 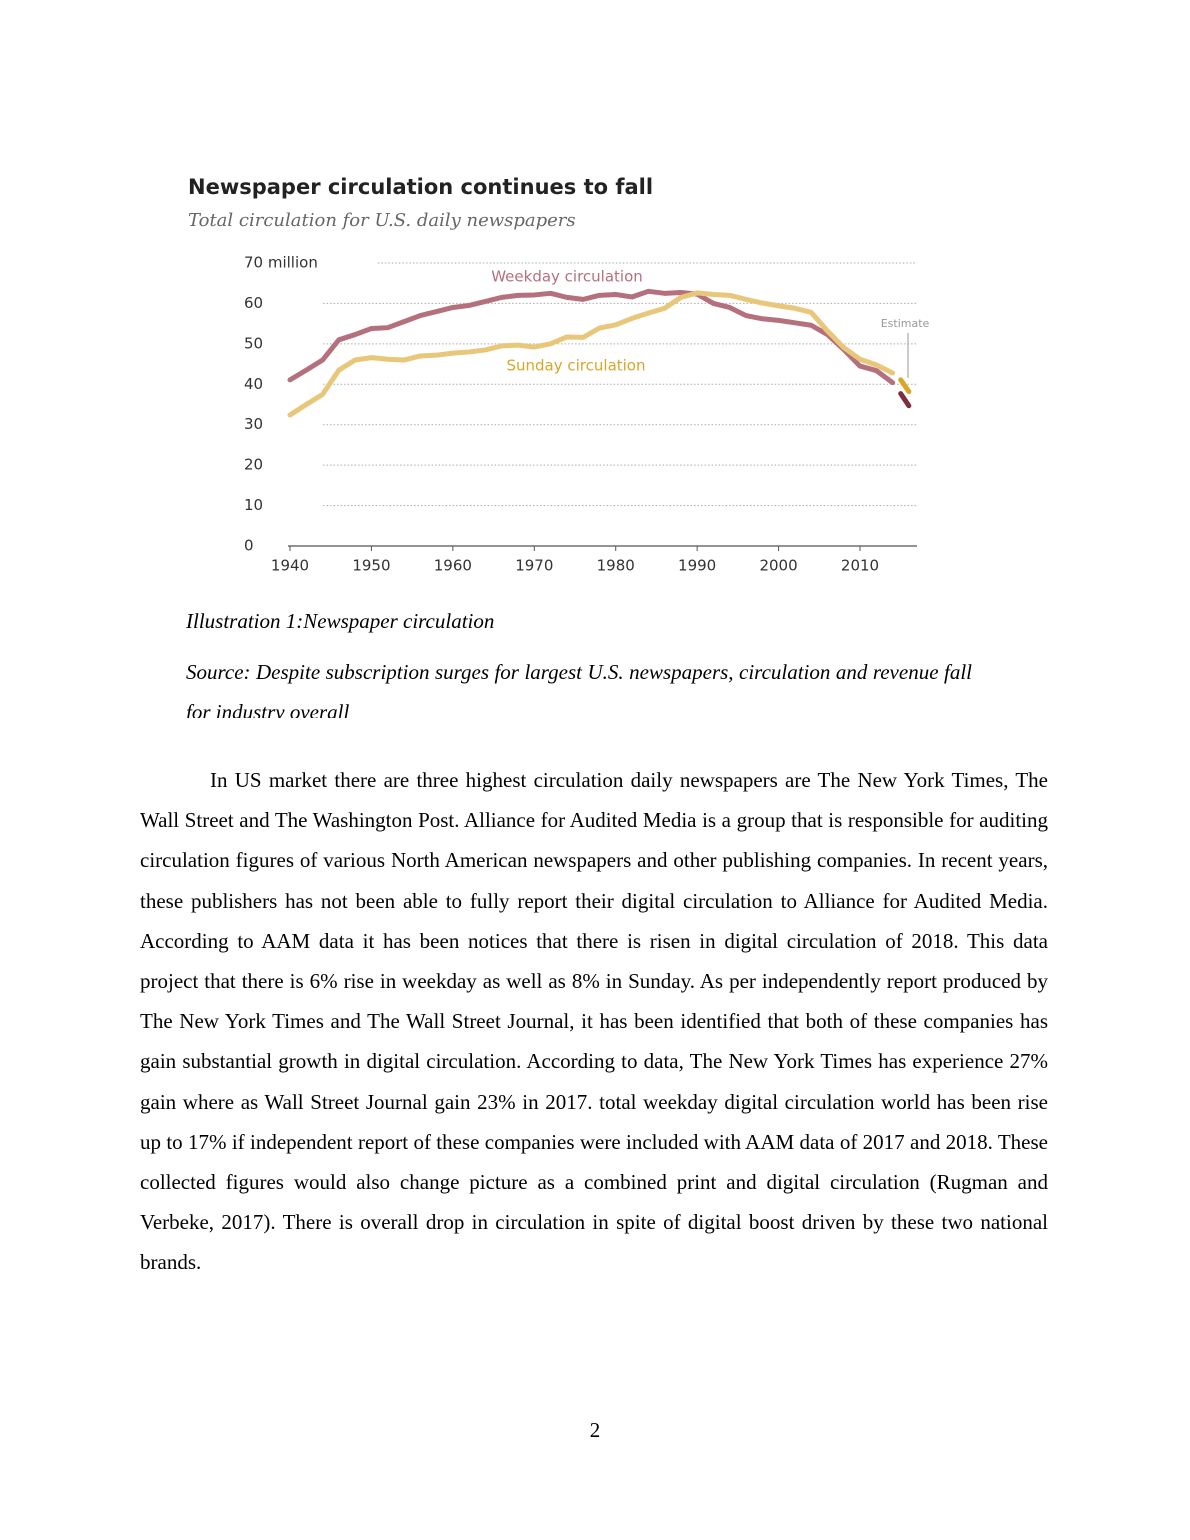 What do you see at coordinates (576, 366) in the screenshot?
I see `series-label: Sunday circulation` at bounding box center [576, 366].